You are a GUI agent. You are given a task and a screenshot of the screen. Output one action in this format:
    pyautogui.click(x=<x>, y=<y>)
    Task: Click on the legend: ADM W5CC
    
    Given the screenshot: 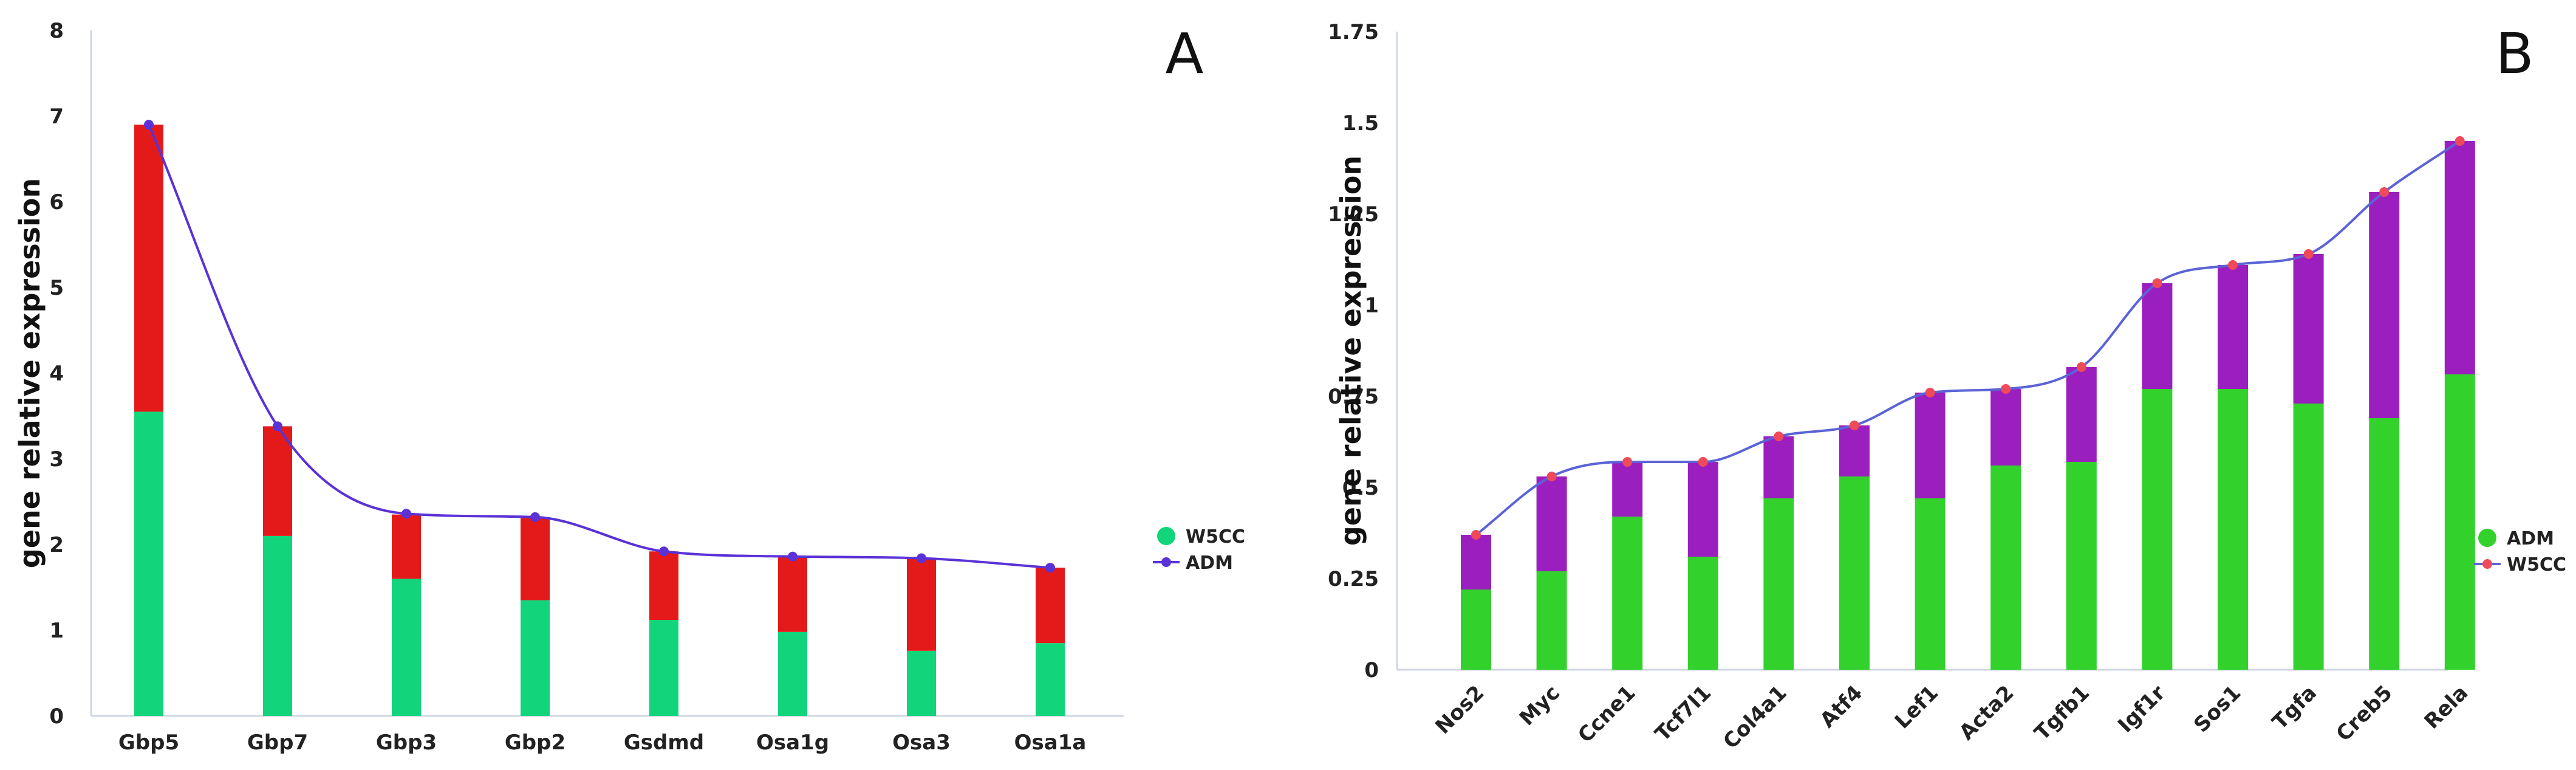 What is the action you would take?
    pyautogui.click(x=2520, y=552)
    